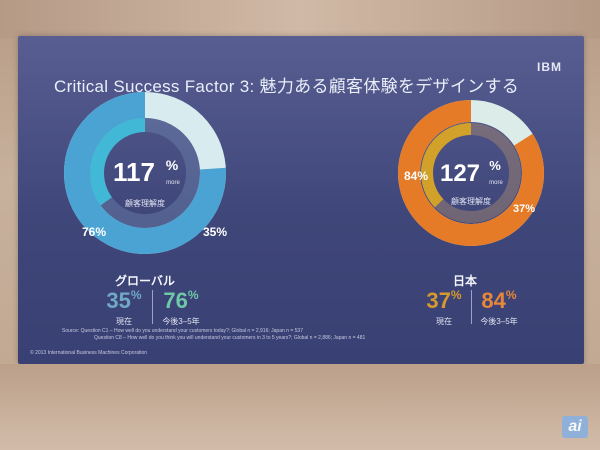  Describe the element at coordinates (136, 295) in the screenshot. I see `global-current-unit: %` at that location.